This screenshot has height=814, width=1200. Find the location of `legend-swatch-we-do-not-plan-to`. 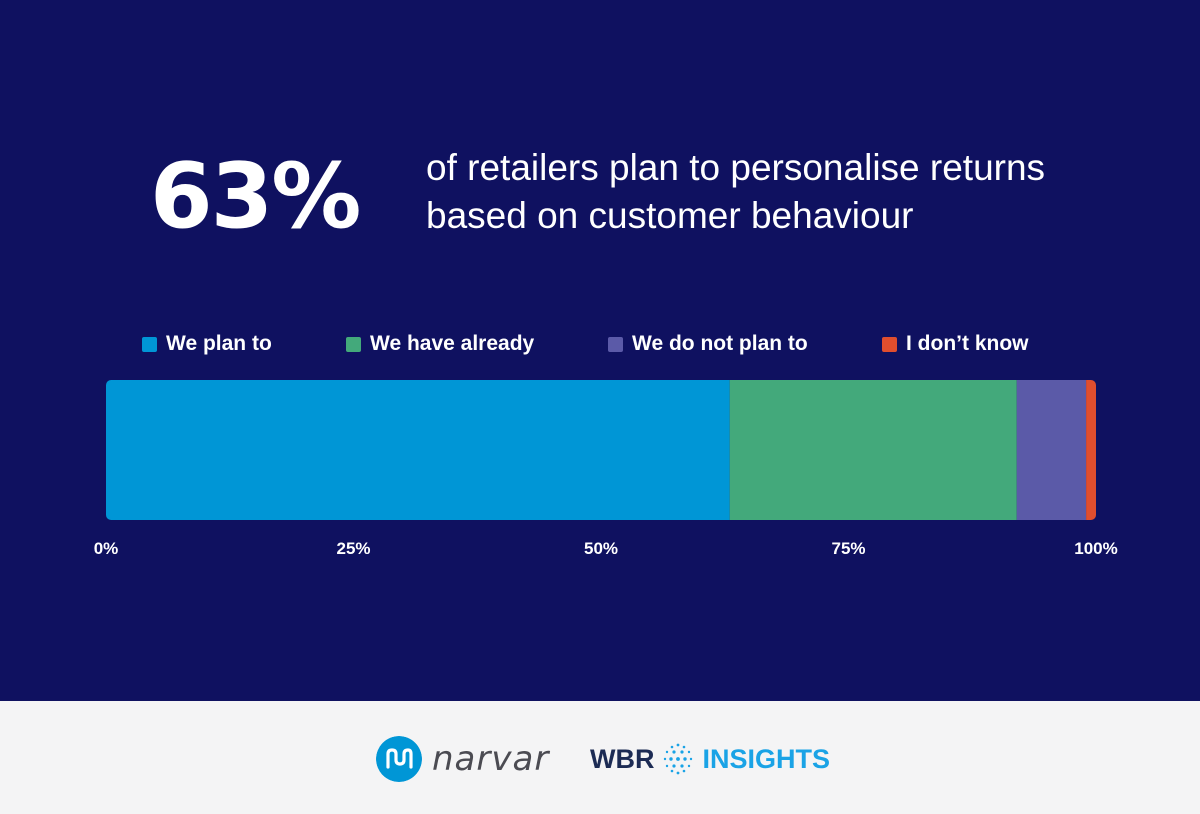

legend-swatch-we-do-not-plan-to is located at coordinates (615, 344).